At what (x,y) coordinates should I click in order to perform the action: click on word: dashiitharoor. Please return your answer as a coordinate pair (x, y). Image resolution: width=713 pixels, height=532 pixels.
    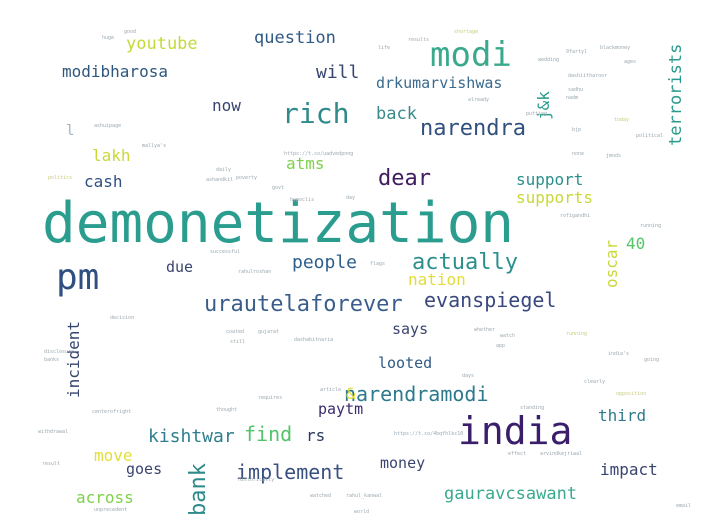
    Looking at the image, I should click on (588, 76).